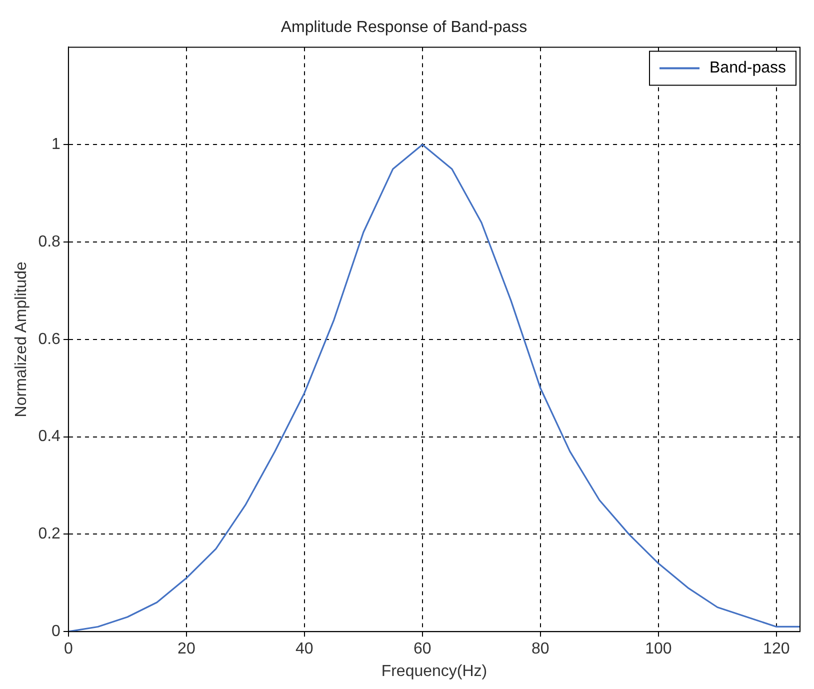 The height and width of the screenshot is (689, 814). I want to click on y-tick-label: 0.2, so click(49, 534).